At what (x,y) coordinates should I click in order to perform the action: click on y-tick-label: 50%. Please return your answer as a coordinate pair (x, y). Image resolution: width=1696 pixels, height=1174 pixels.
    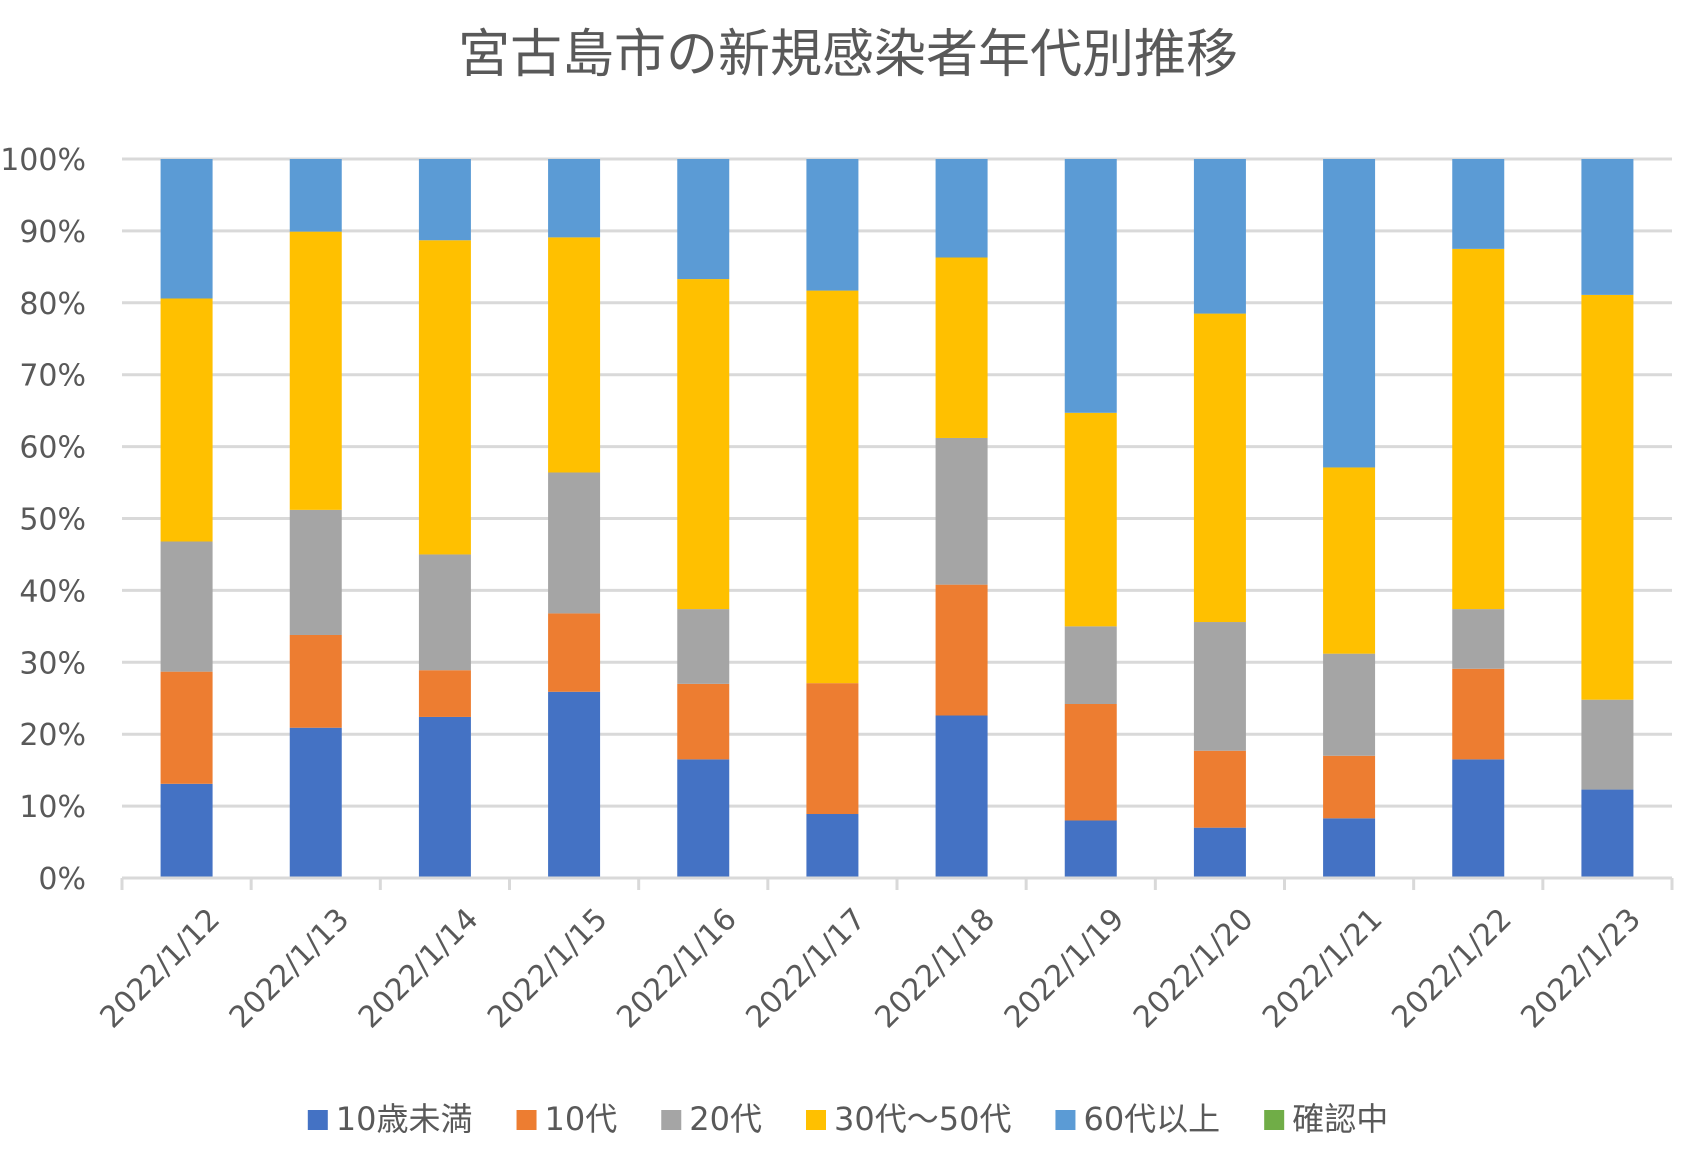
    Looking at the image, I should click on (52, 520).